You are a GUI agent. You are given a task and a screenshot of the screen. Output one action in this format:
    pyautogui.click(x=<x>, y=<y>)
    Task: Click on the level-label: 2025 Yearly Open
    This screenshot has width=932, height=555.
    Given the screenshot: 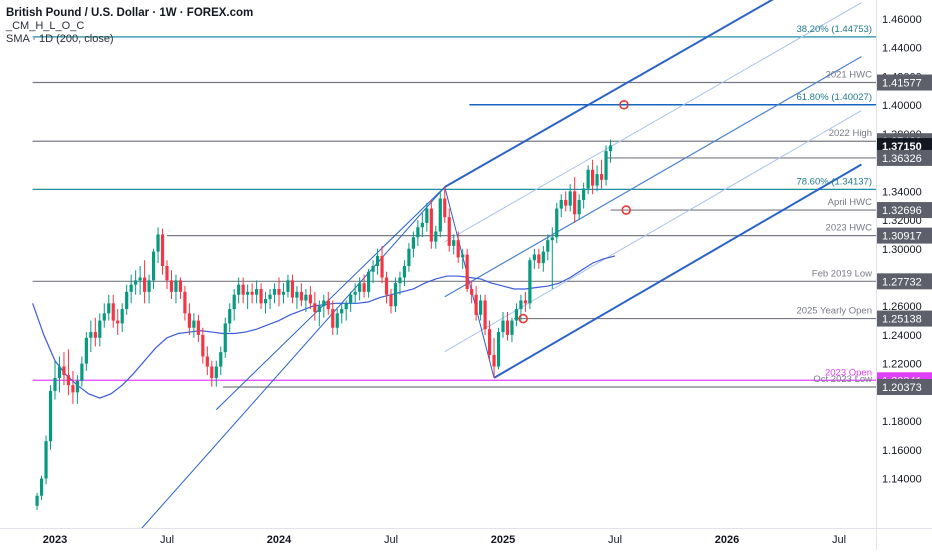 What is the action you would take?
    pyautogui.click(x=834, y=311)
    